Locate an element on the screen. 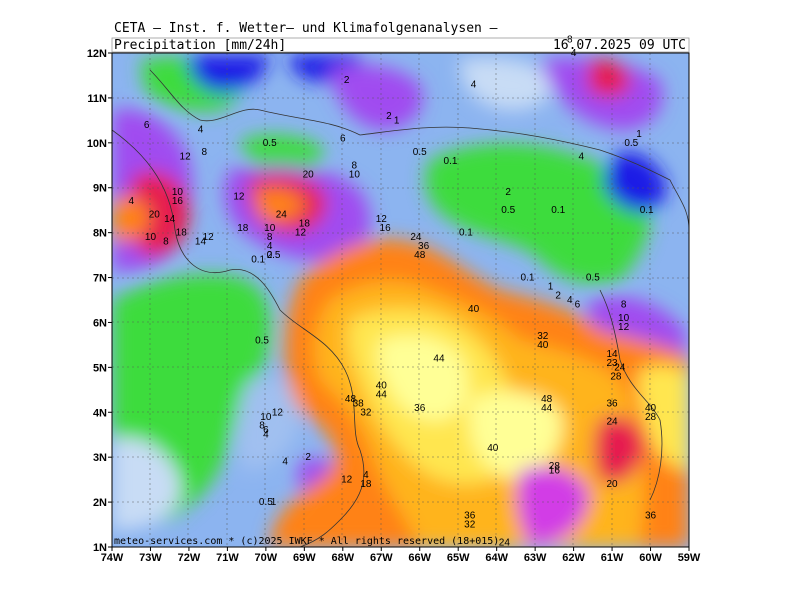 The width and height of the screenshot is (800, 600). lon-tick-label: 72W is located at coordinates (189, 558).